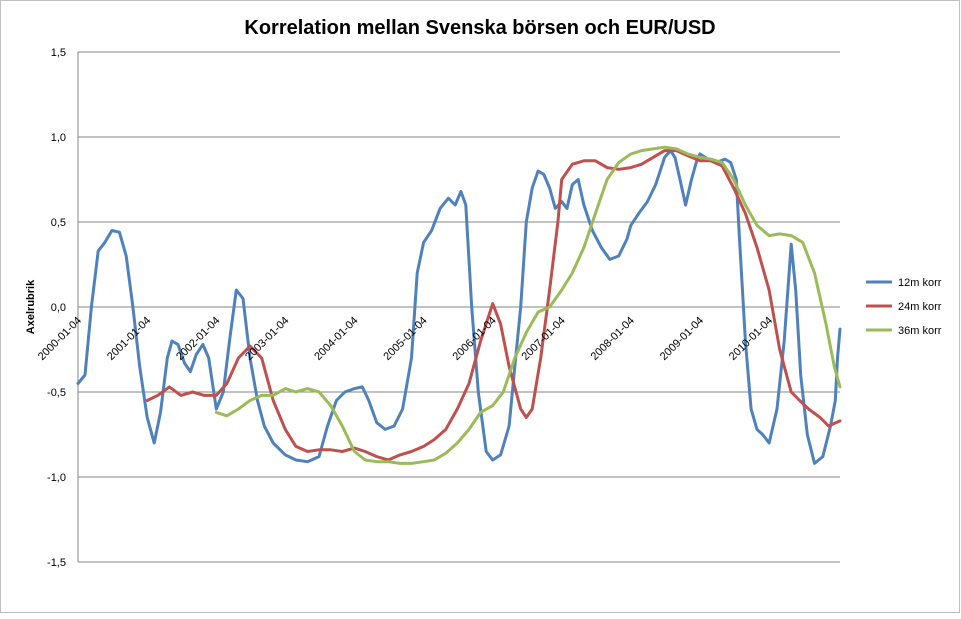 The width and height of the screenshot is (961, 619). Describe the element at coordinates (56, 478) in the screenshot. I see `y-tick-label: -1,0` at that location.